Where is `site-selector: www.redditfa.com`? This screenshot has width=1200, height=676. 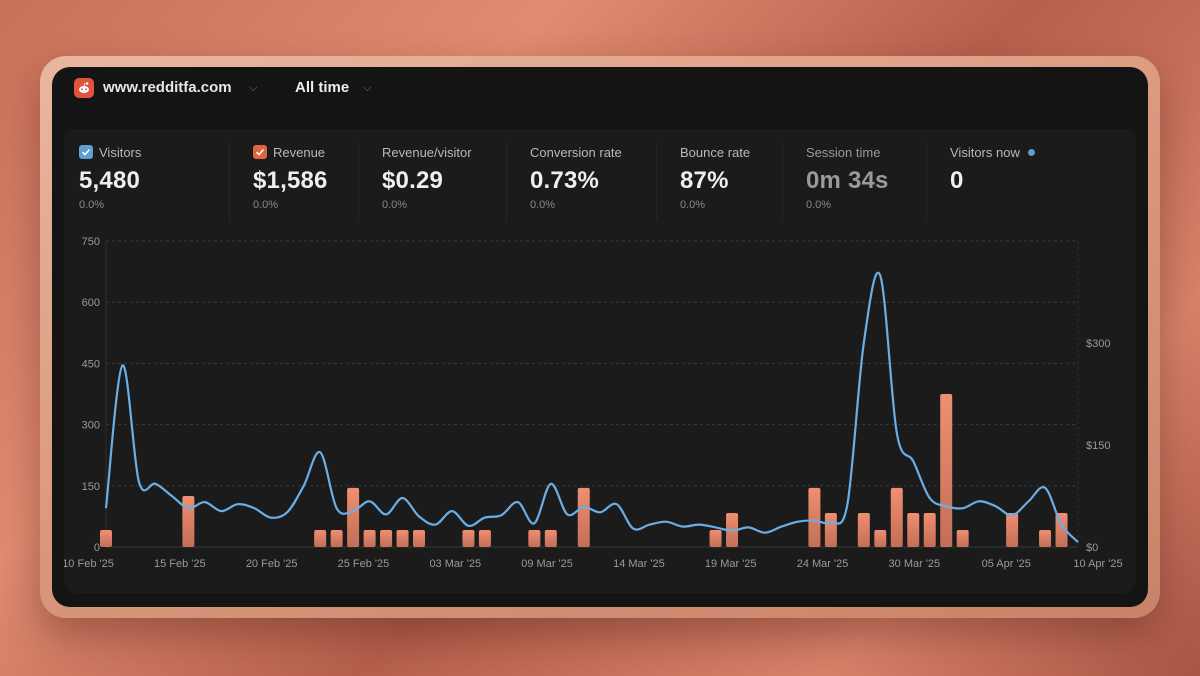 site-selector: www.redditfa.com is located at coordinates (167, 87).